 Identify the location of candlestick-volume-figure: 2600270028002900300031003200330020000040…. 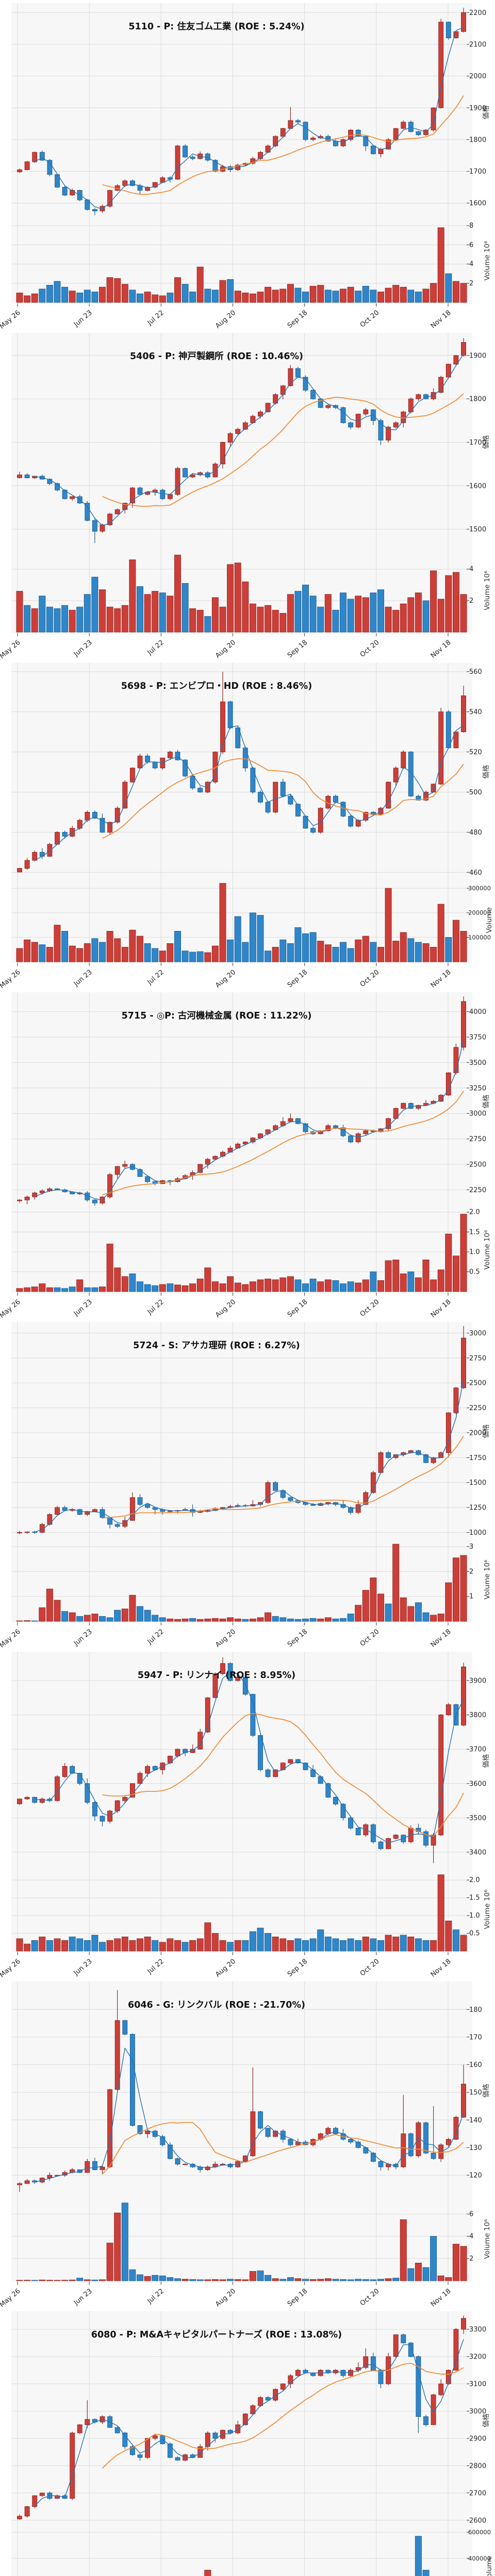
(252, 2443).